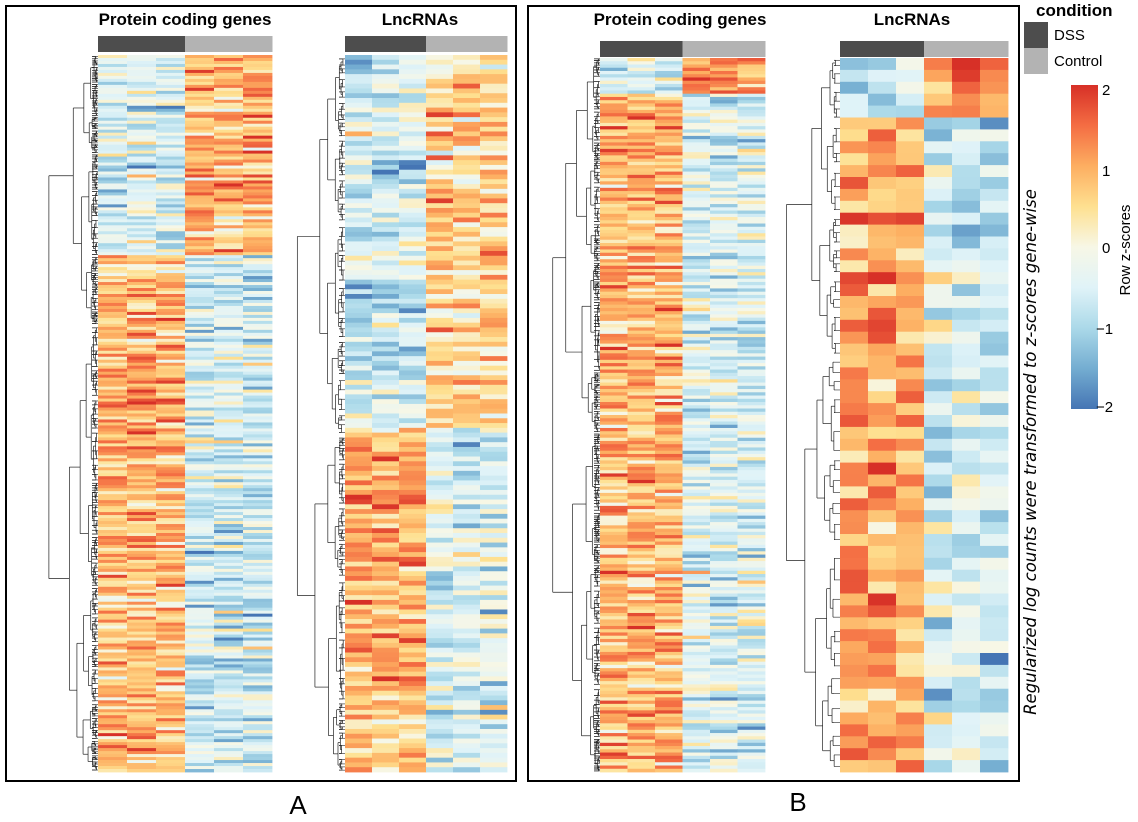 The height and width of the screenshot is (822, 1138). I want to click on panel-a-protein-condition-cell, so click(171, 44).